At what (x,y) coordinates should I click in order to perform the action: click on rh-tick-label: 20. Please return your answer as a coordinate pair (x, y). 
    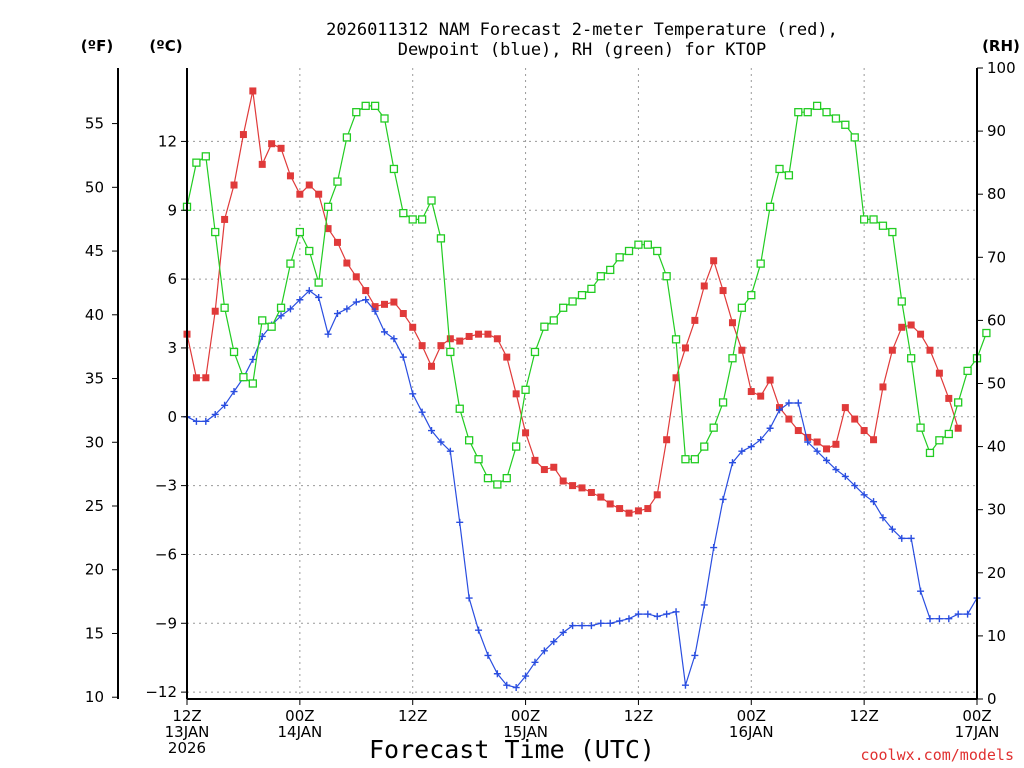
    Looking at the image, I should click on (996, 573).